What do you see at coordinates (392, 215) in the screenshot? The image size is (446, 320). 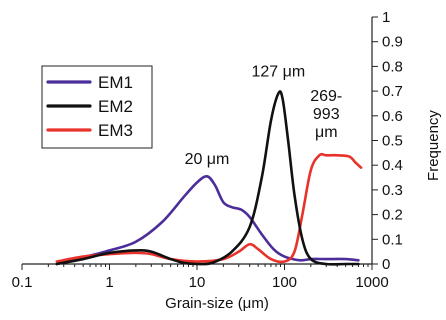 I see `y-tick-label: 0.2` at bounding box center [392, 215].